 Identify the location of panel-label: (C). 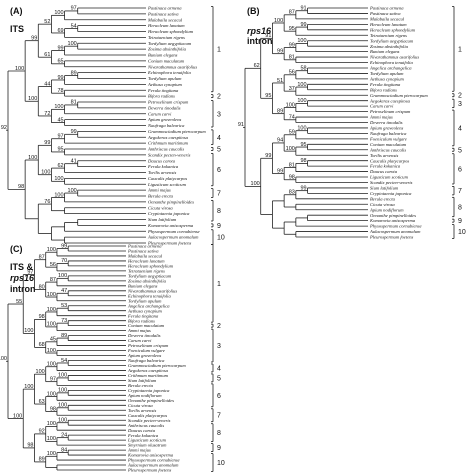
(16, 249).